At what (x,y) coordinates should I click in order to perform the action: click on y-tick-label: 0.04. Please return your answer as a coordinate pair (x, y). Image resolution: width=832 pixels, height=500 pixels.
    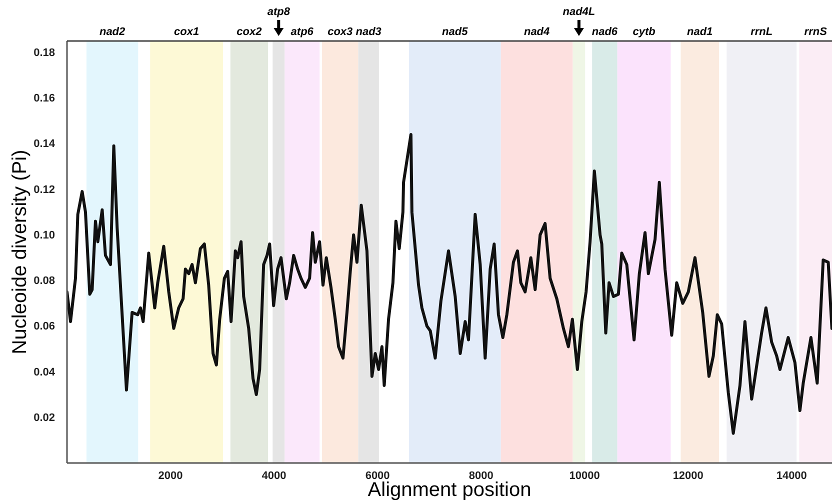
    Looking at the image, I should click on (45, 372).